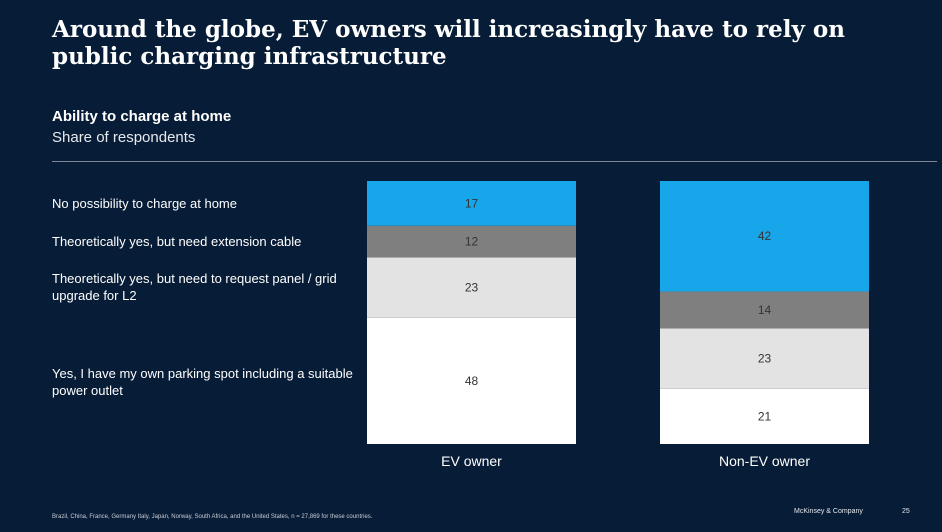  What do you see at coordinates (906, 511) in the screenshot?
I see `page-number: 25` at bounding box center [906, 511].